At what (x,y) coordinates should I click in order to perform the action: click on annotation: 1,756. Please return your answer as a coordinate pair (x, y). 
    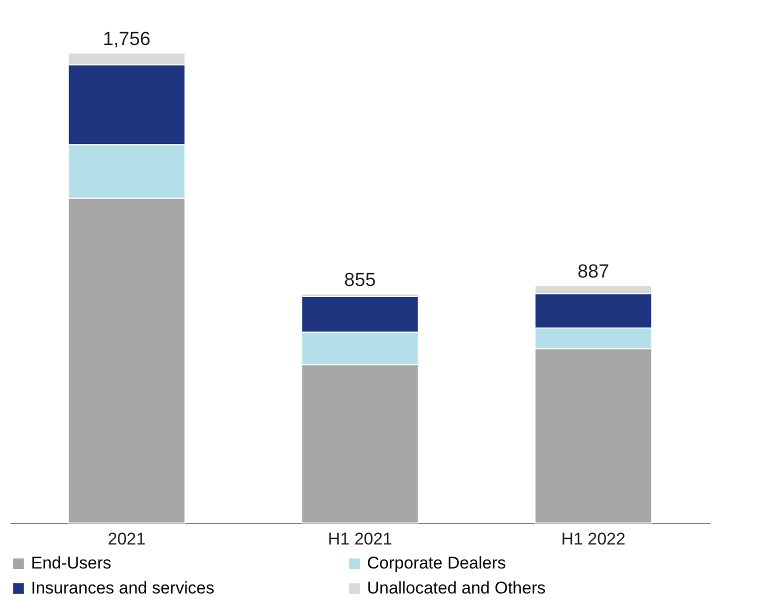
    Looking at the image, I should click on (126, 39).